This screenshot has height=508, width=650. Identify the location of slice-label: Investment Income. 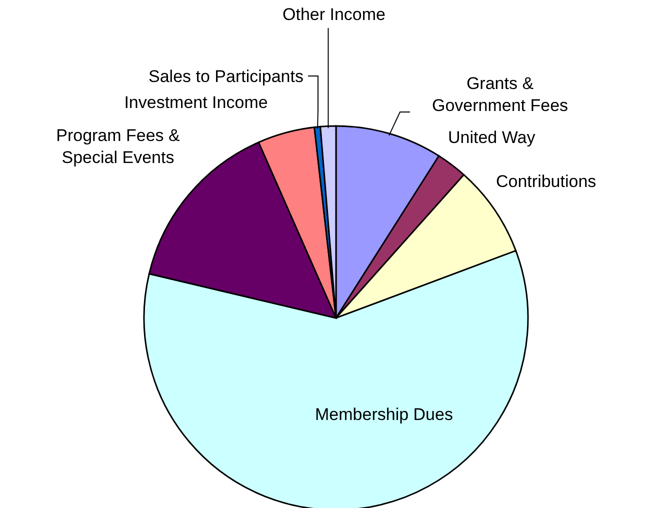
(196, 102).